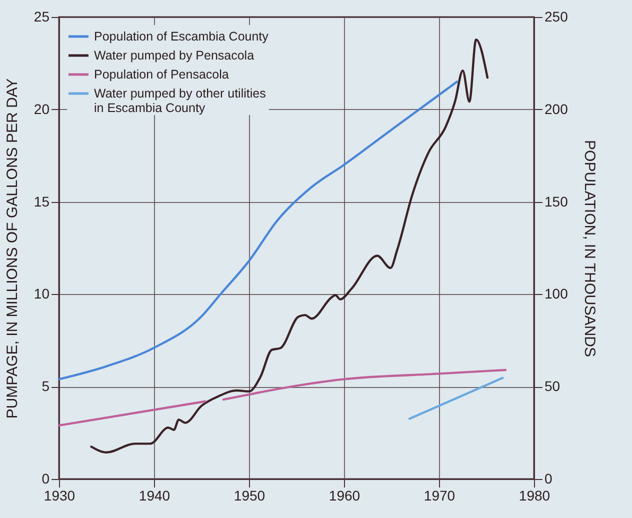 The image size is (632, 518). What do you see at coordinates (12, 248) in the screenshot?
I see `y-axis-title: PUMPAGE, IN MILLIONS OF GALLONS PER DAY` at bounding box center [12, 248].